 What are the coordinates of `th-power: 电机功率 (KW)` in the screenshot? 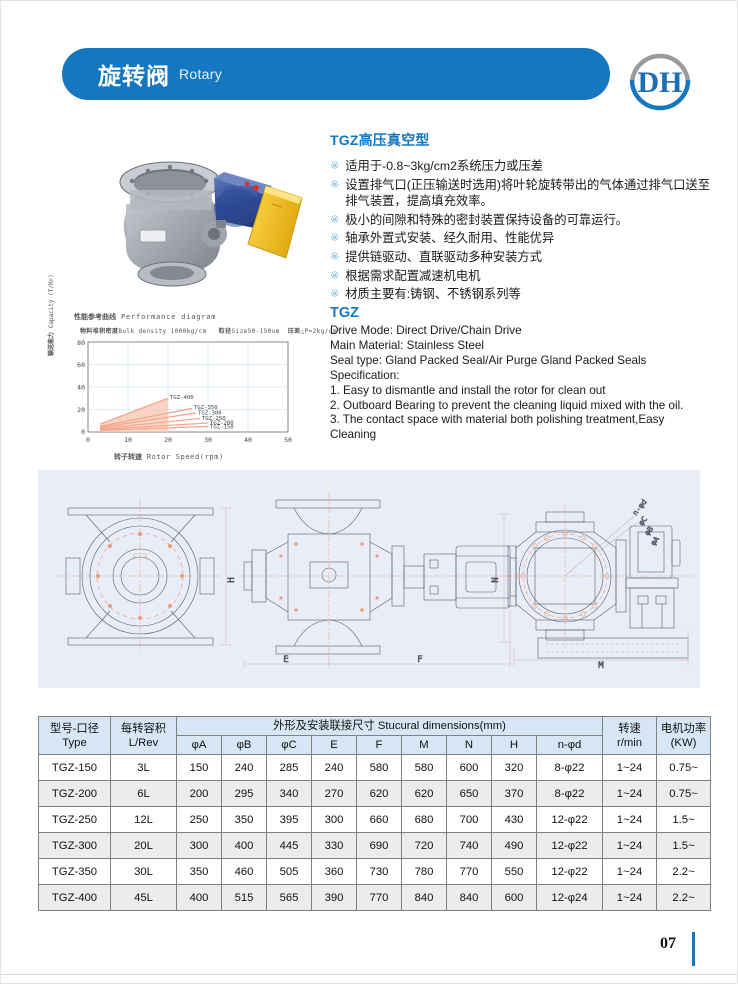 It's located at (684, 735).